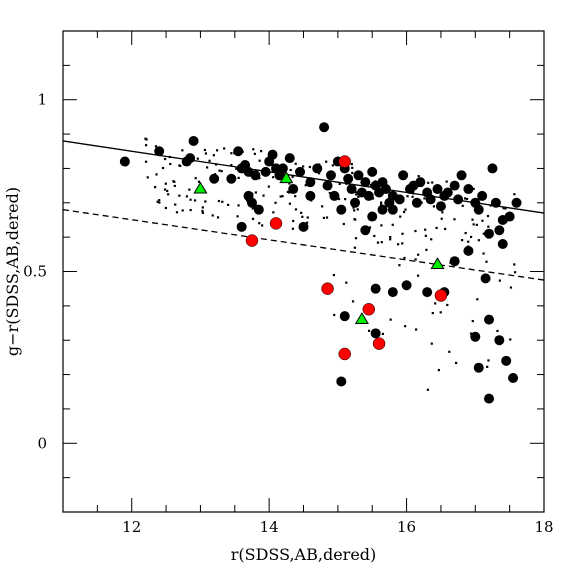 This screenshot has width=574, height=574. What do you see at coordinates (35, 272) in the screenshot?
I see `y-tick-label: 0.5` at bounding box center [35, 272].